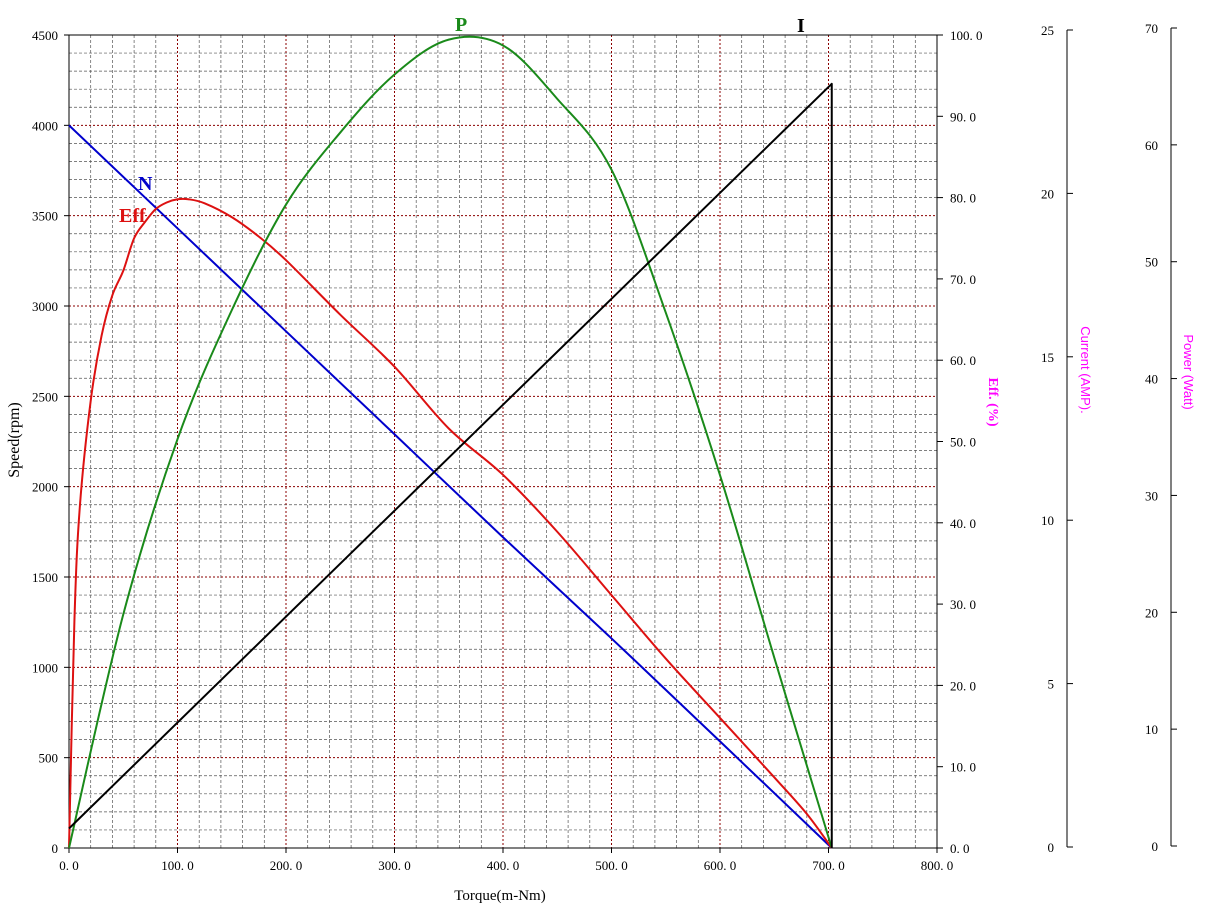 This screenshot has width=1209, height=915. Describe the element at coordinates (1151, 729) in the screenshot. I see `power-tick-label: 10` at that location.